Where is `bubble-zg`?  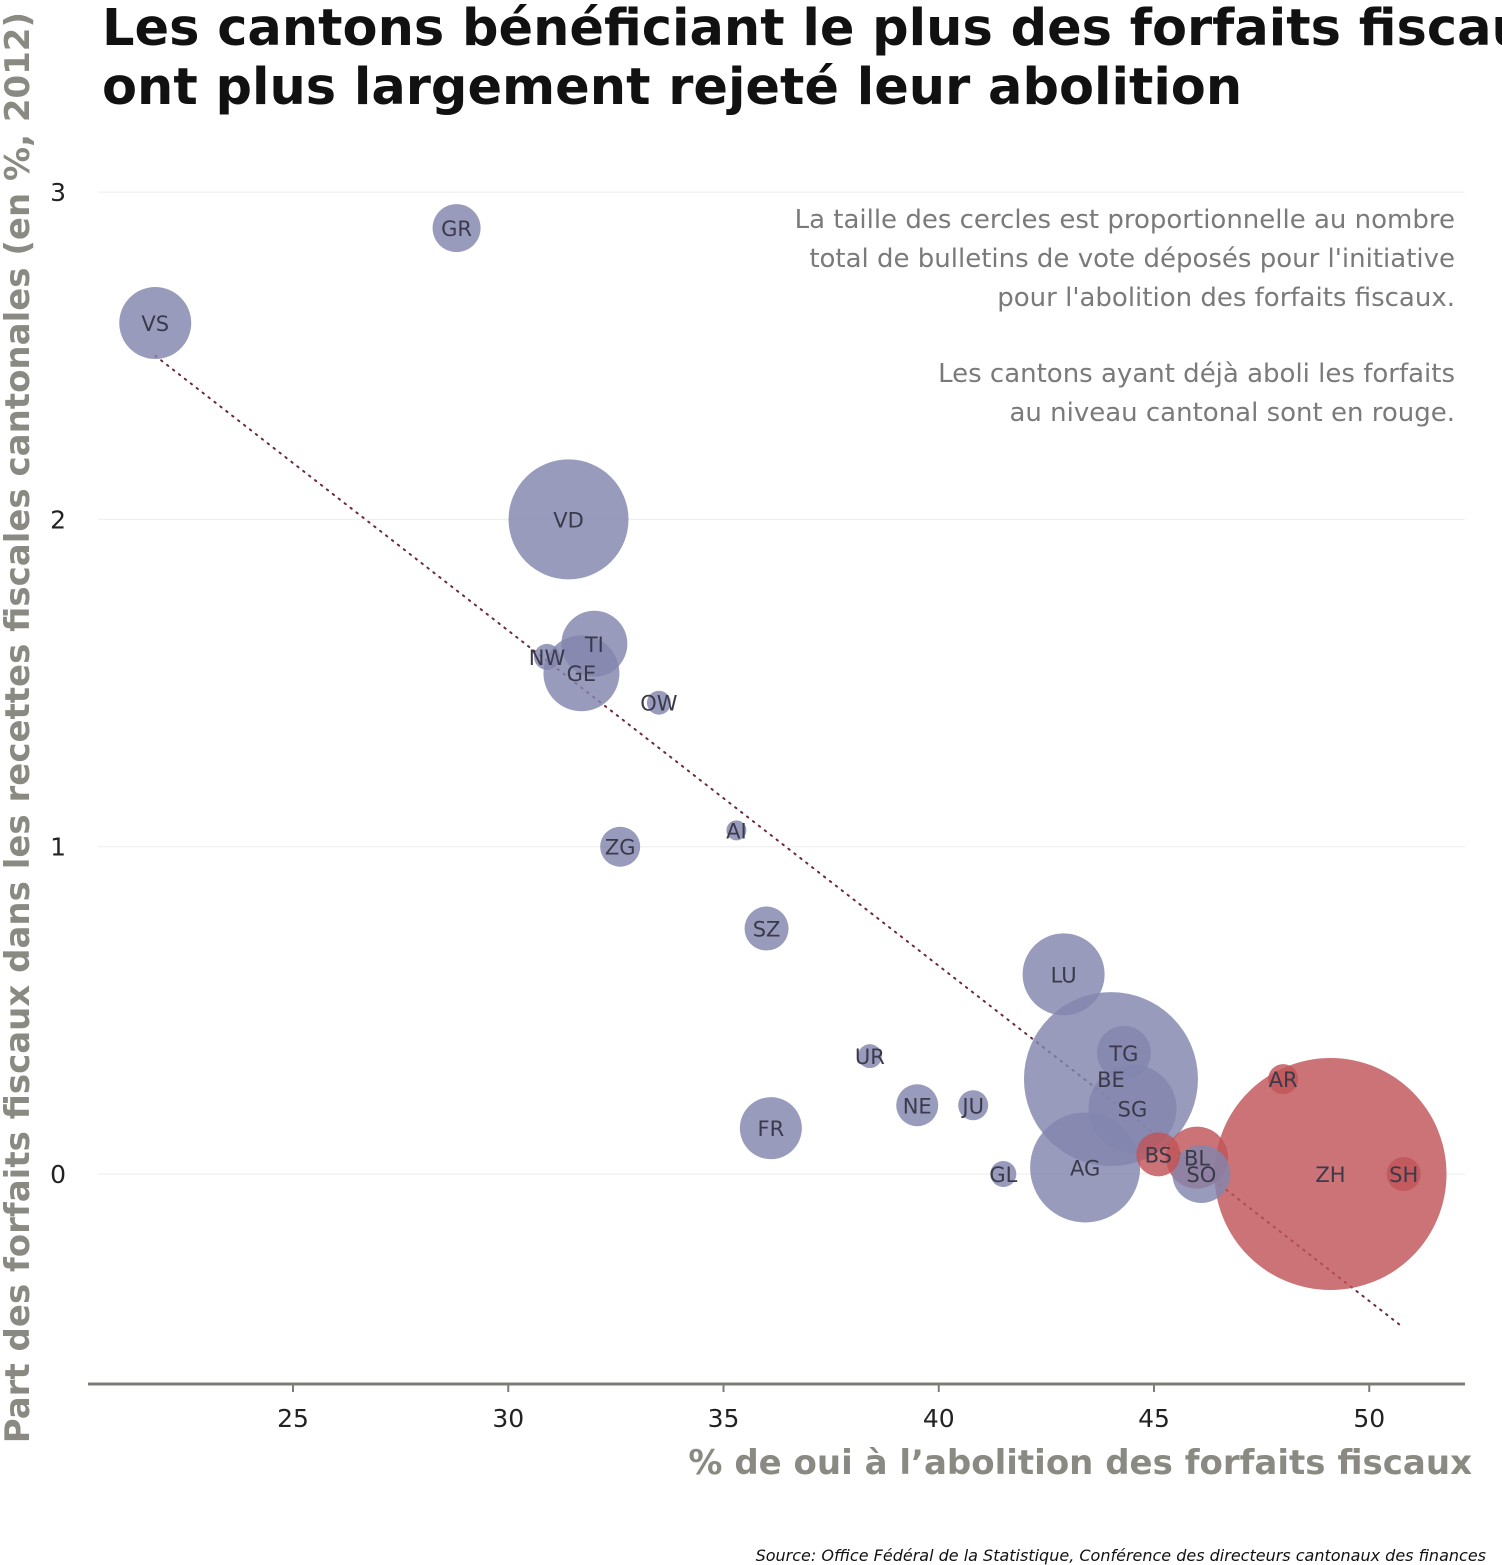
bubble-zg is located at coordinates (620, 846).